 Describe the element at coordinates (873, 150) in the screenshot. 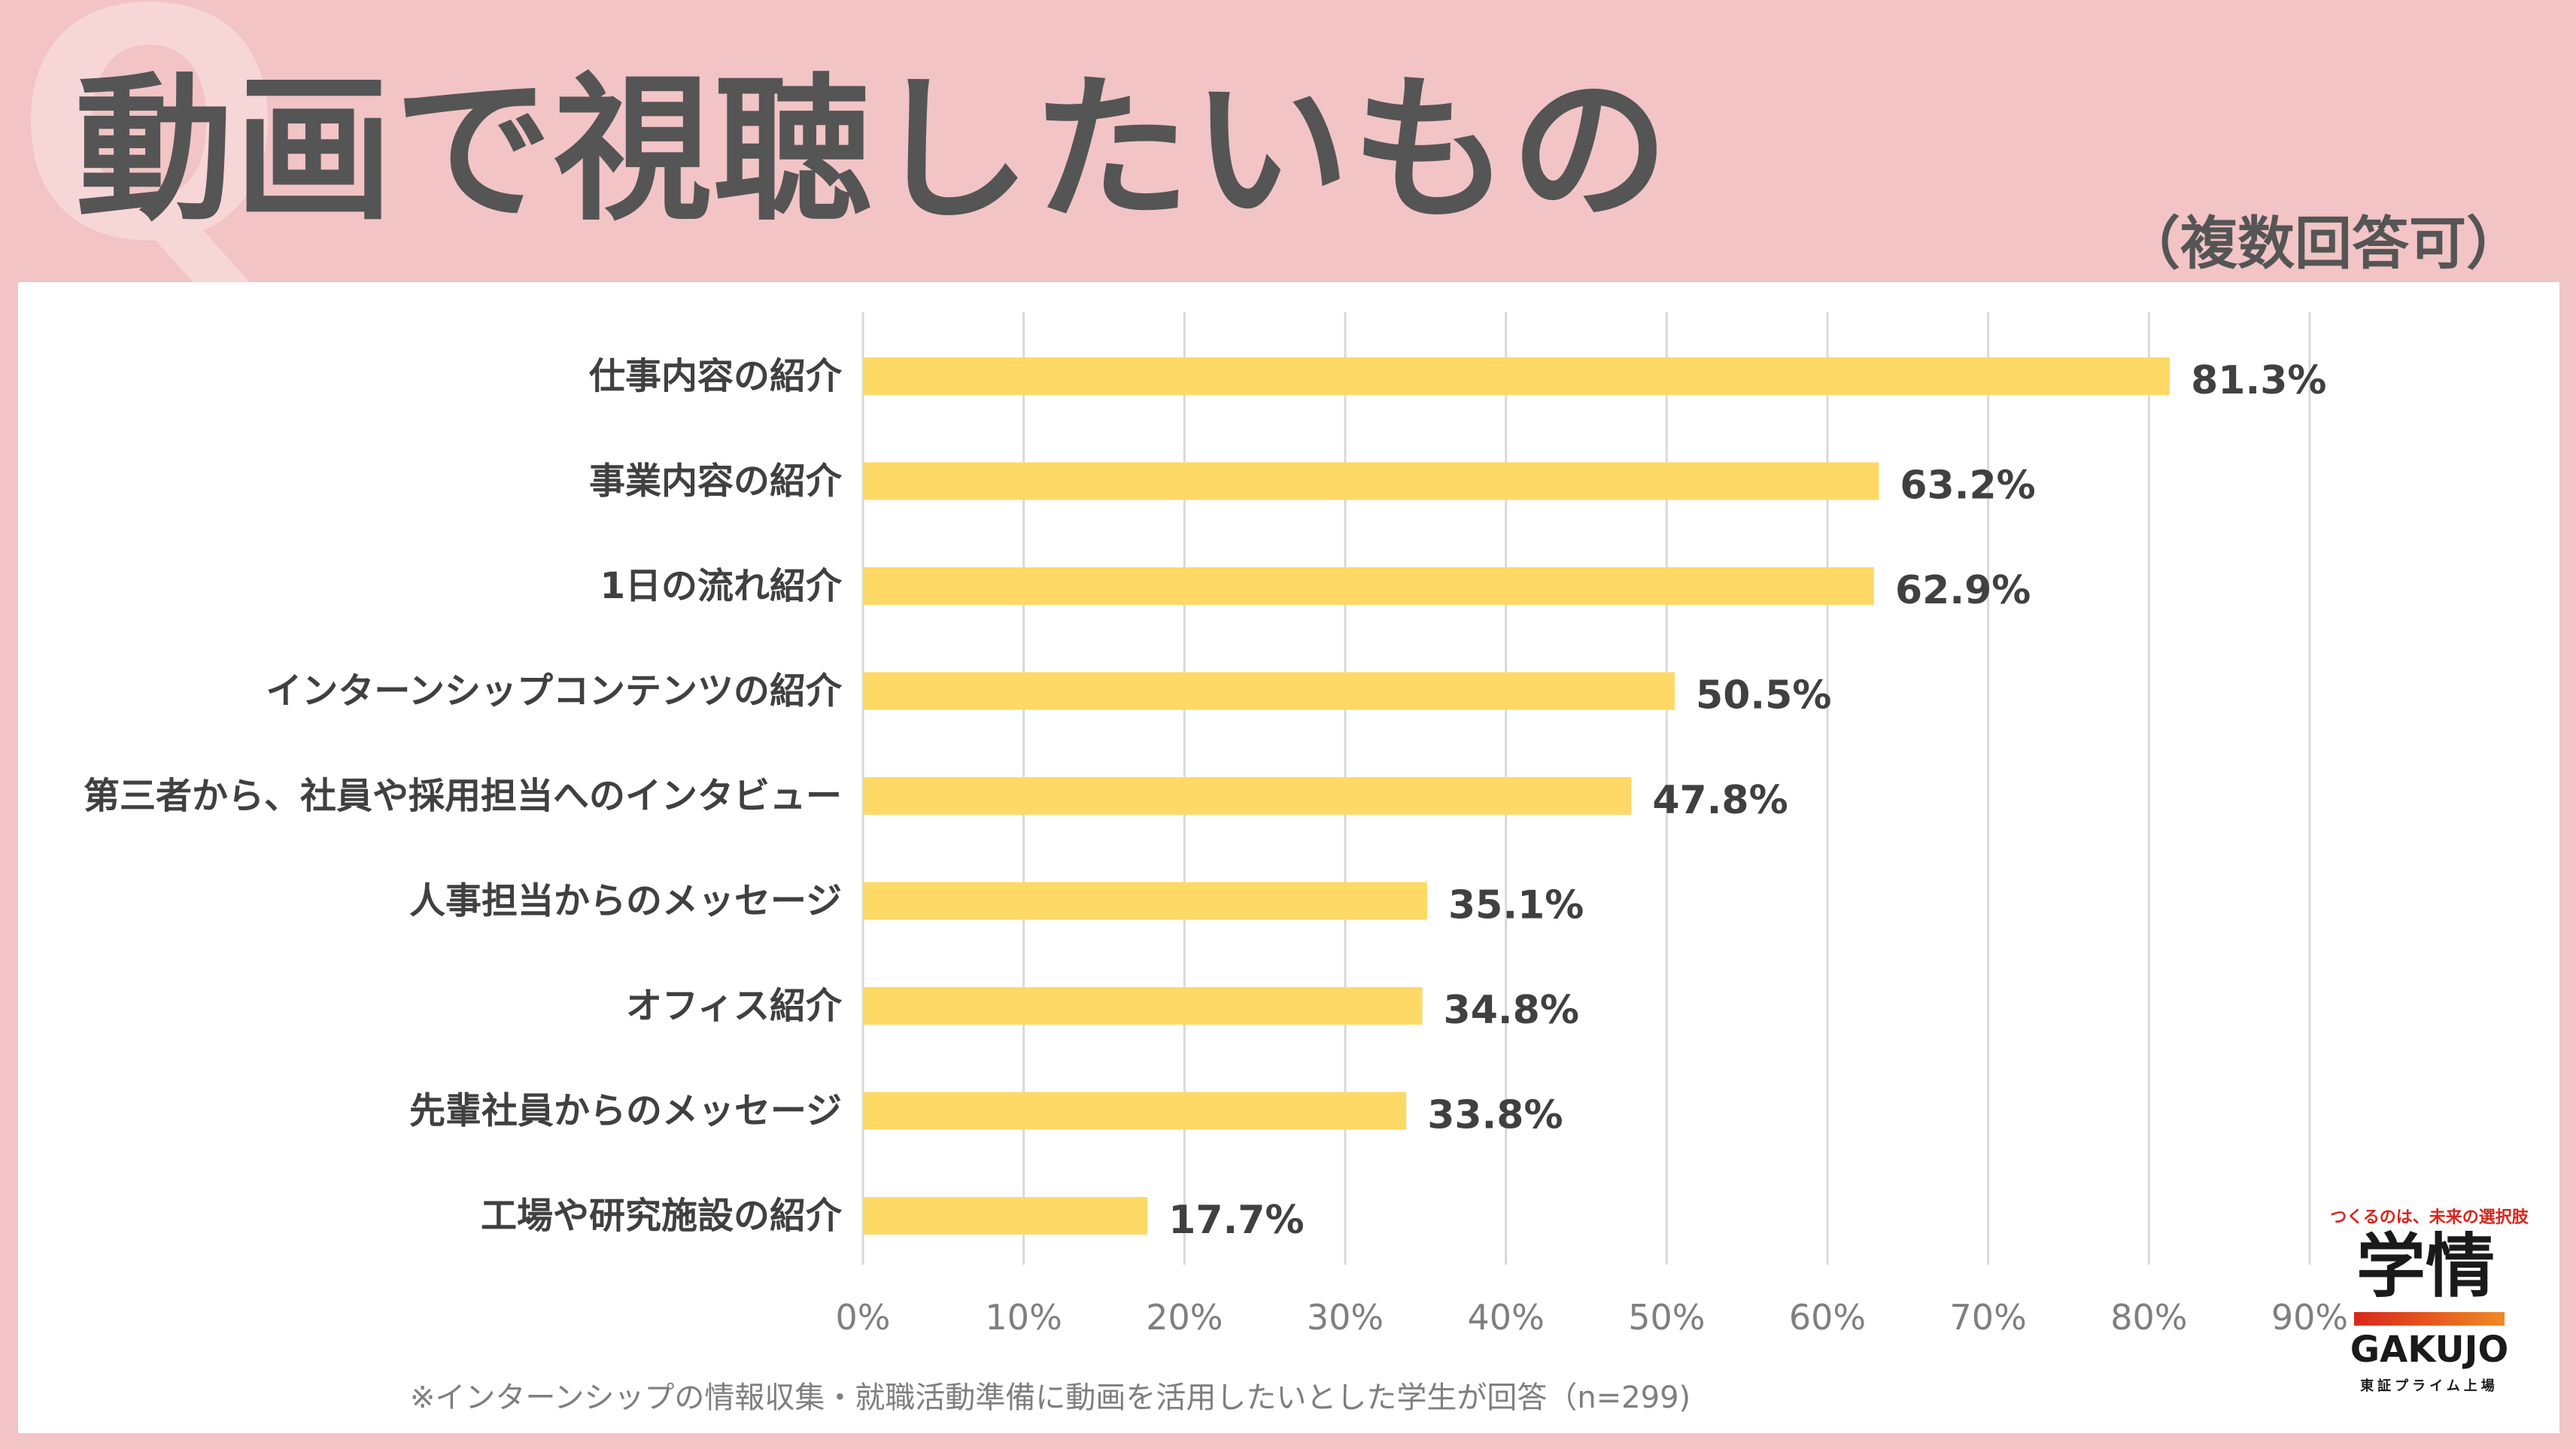

I see `page-title: 動画で視聴したいもの` at that location.